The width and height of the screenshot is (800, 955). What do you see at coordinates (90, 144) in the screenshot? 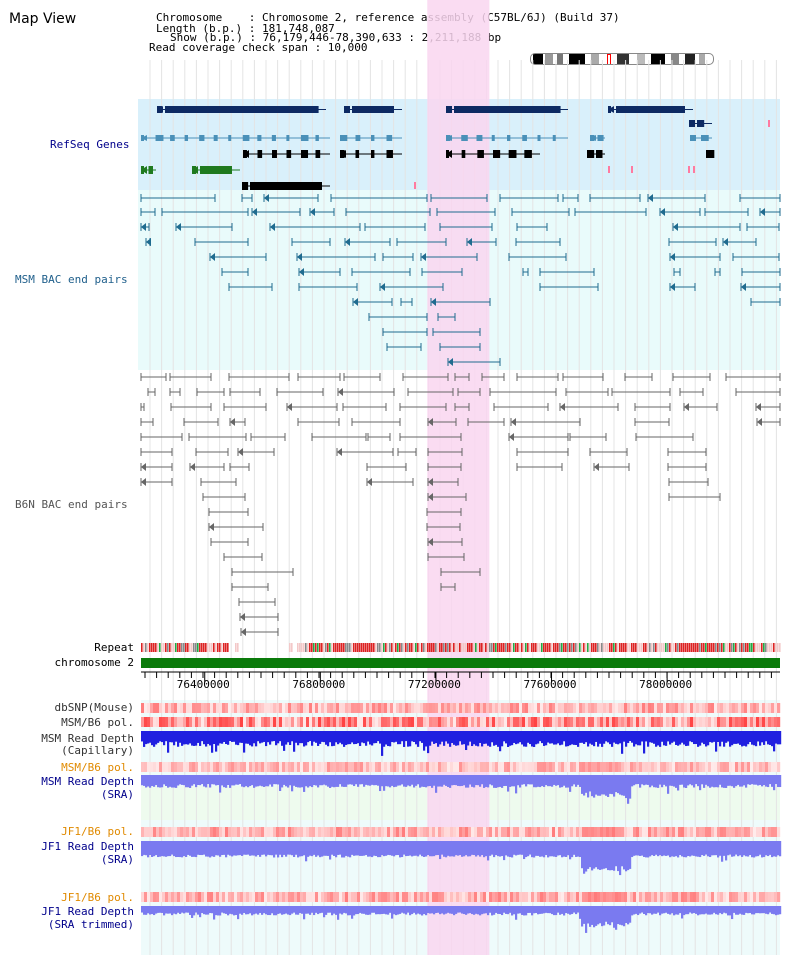
I see `track-label-refseq: RefSeq Genes` at bounding box center [90, 144].